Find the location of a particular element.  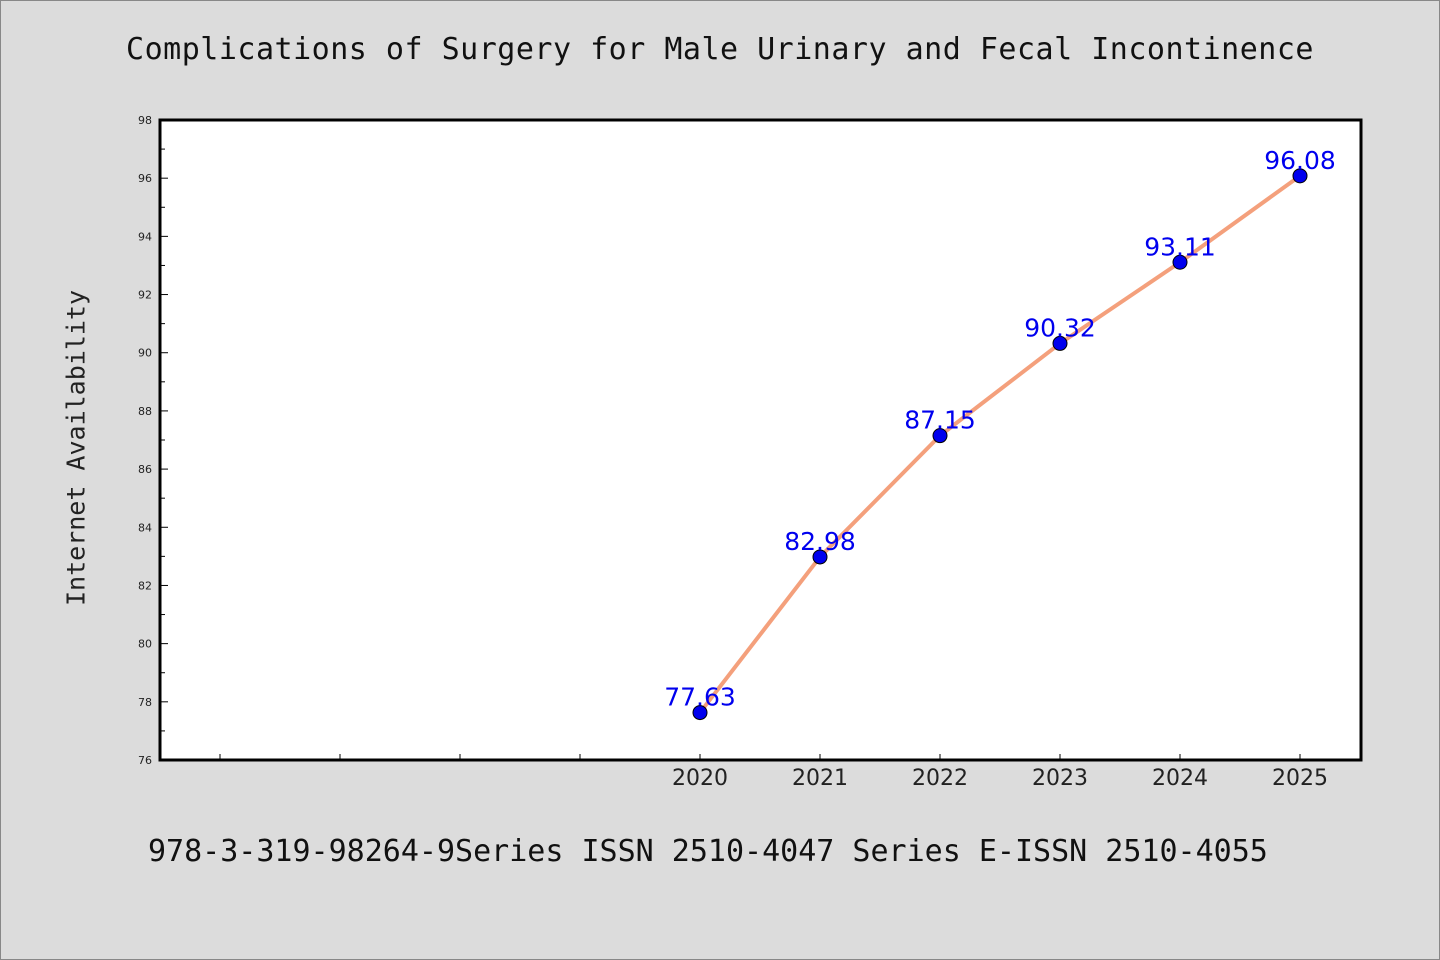

x-tick-label: 2022 is located at coordinates (940, 778).